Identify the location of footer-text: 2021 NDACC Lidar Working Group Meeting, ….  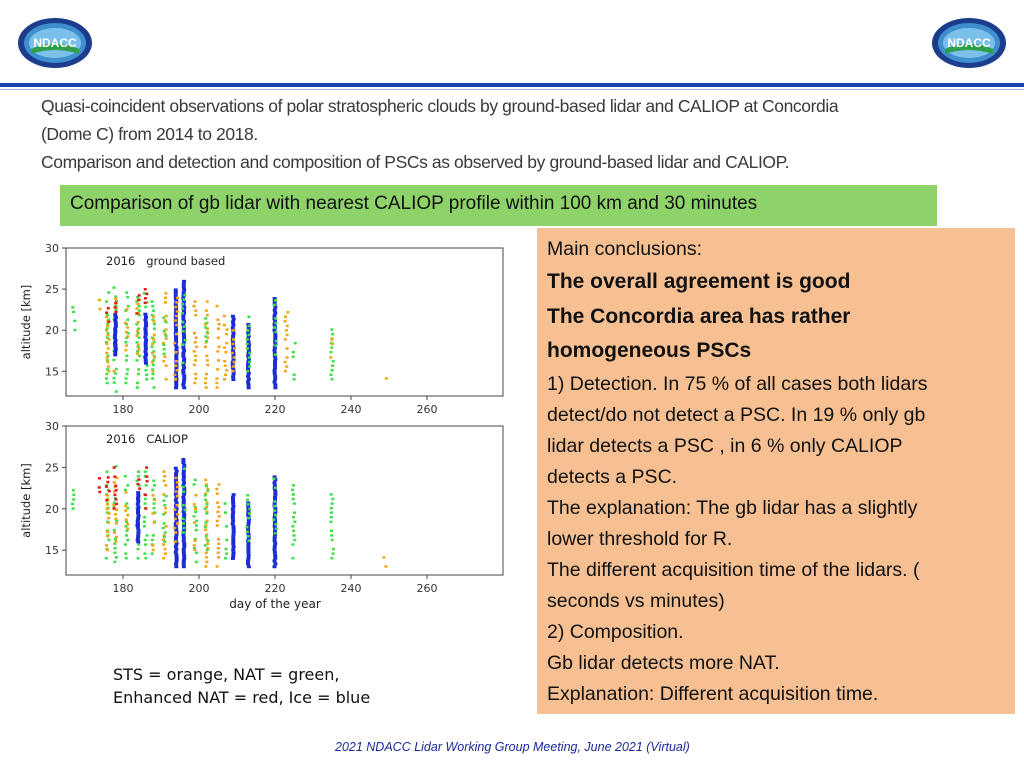
(512, 747).